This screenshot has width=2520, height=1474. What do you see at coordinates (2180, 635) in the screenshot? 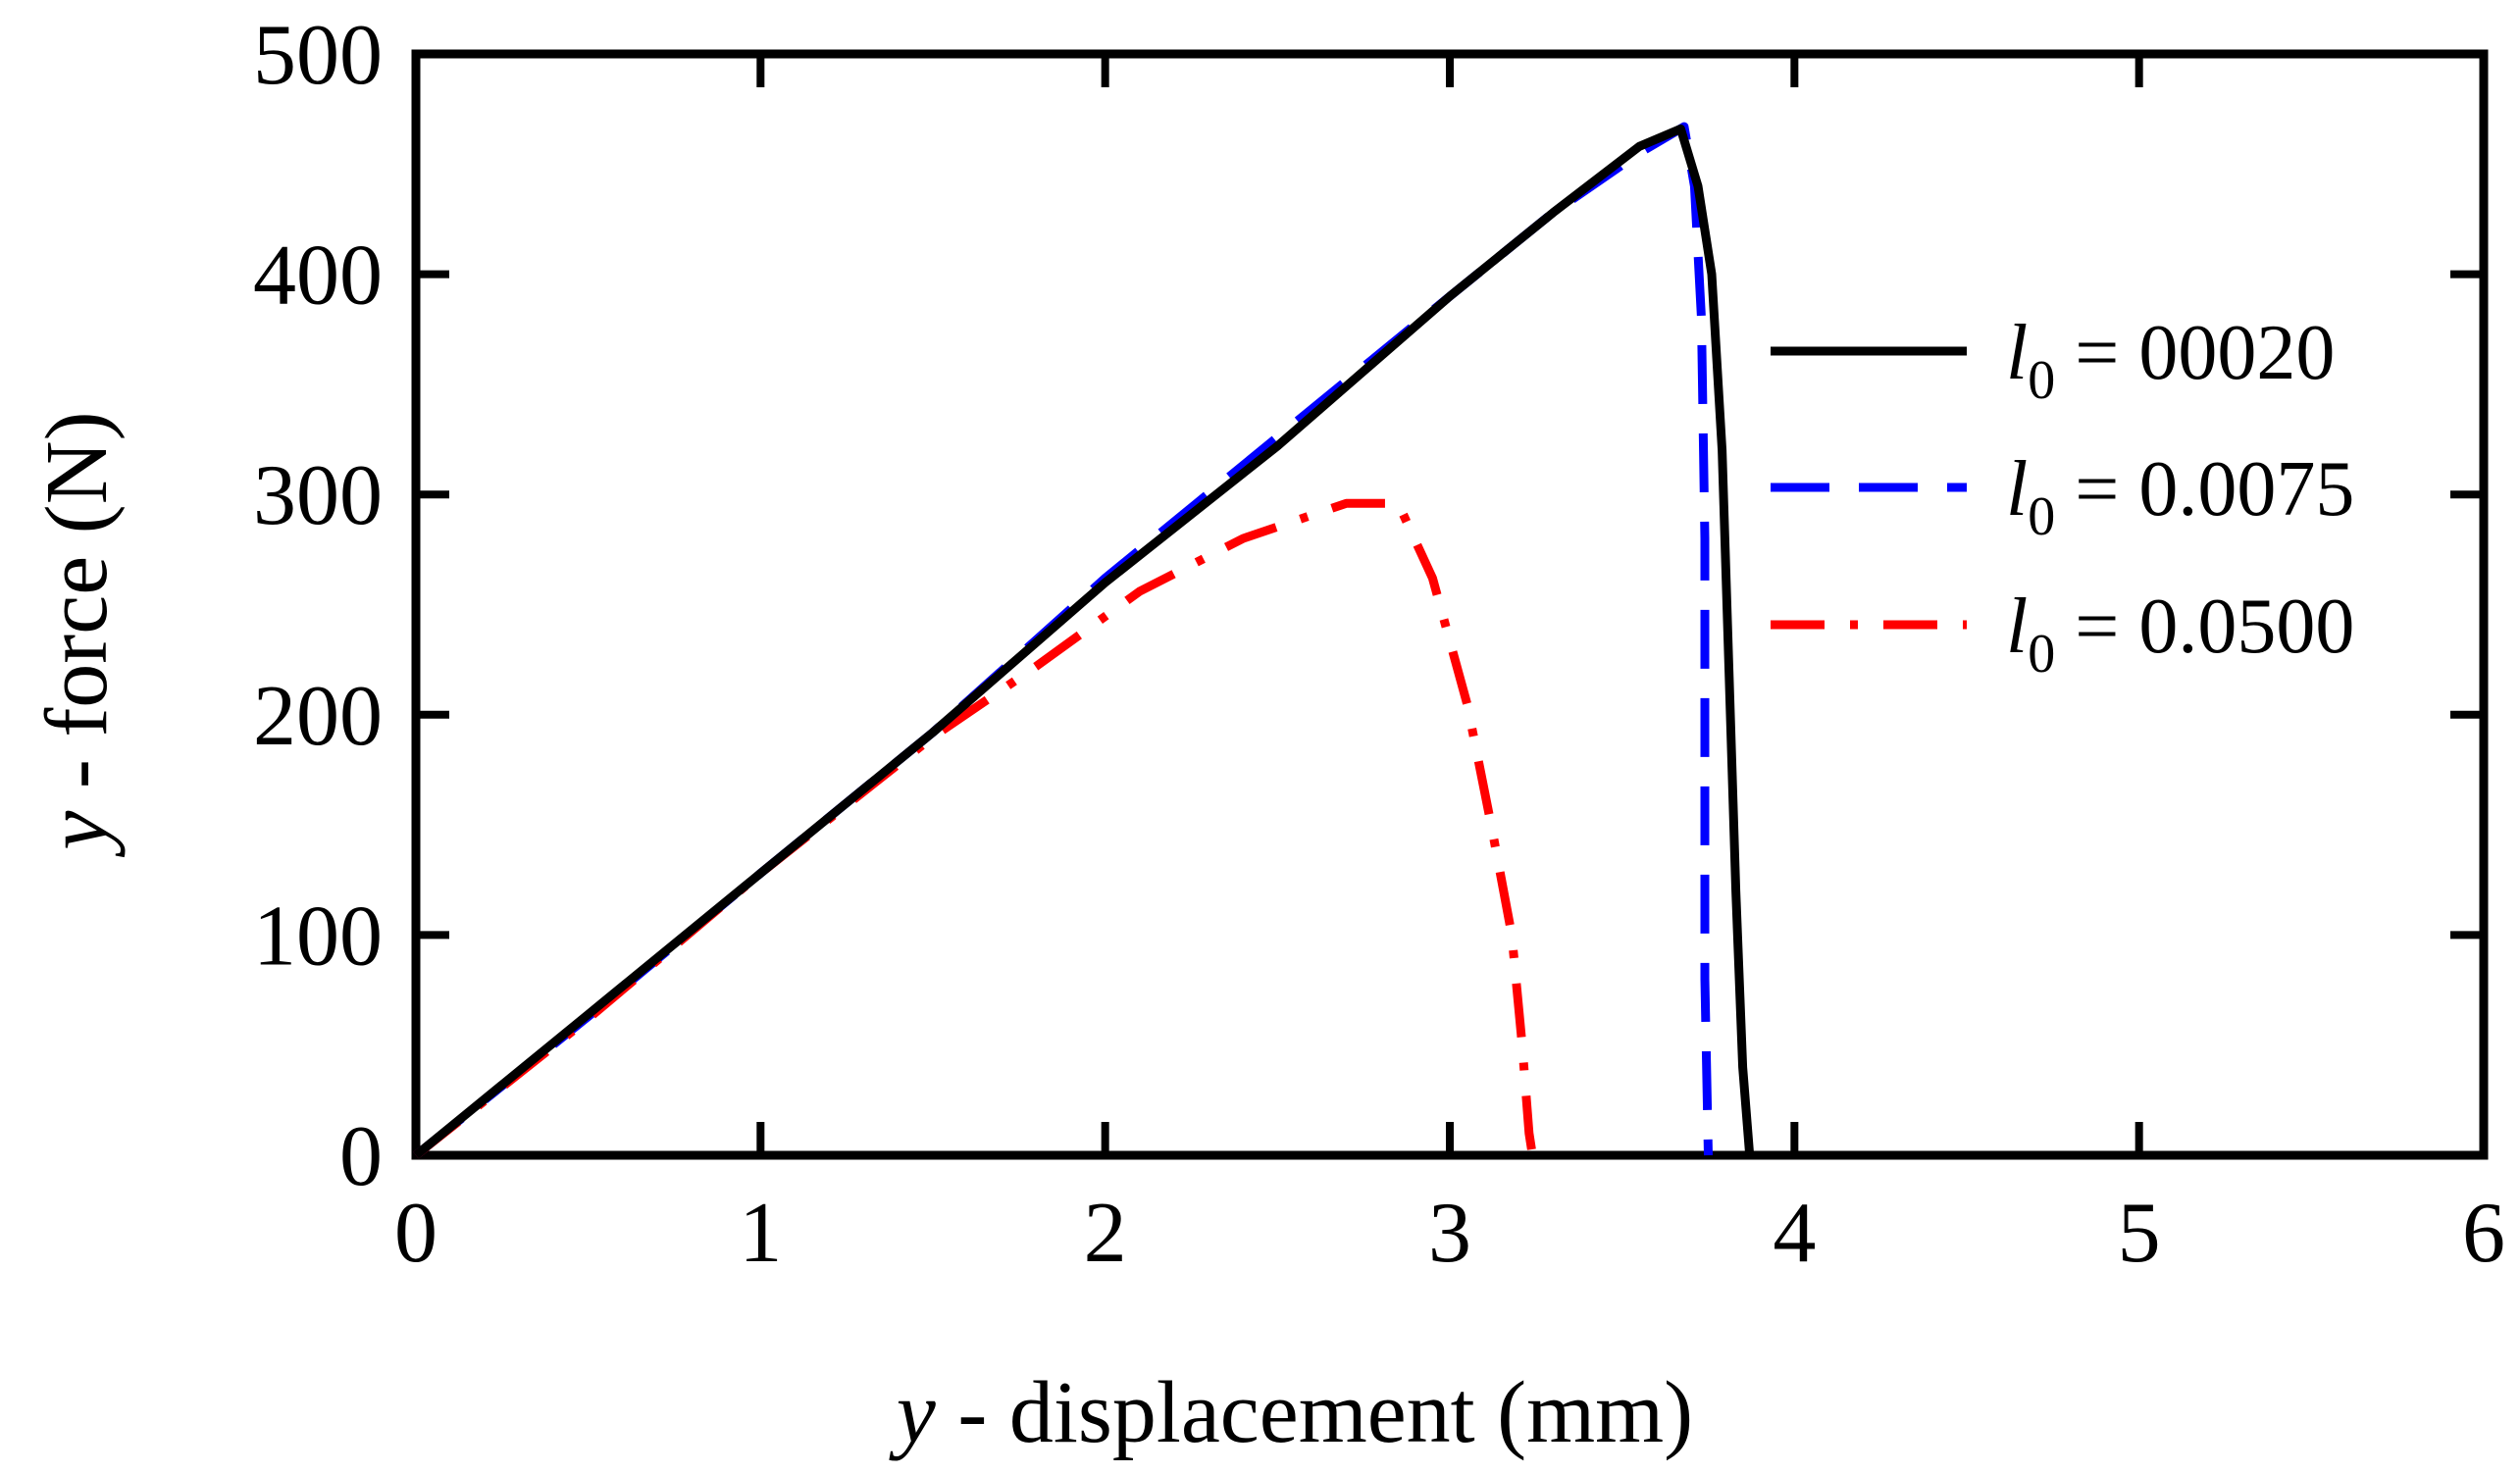
I see `legend-label-3: l0 = 0.0500` at bounding box center [2180, 635].